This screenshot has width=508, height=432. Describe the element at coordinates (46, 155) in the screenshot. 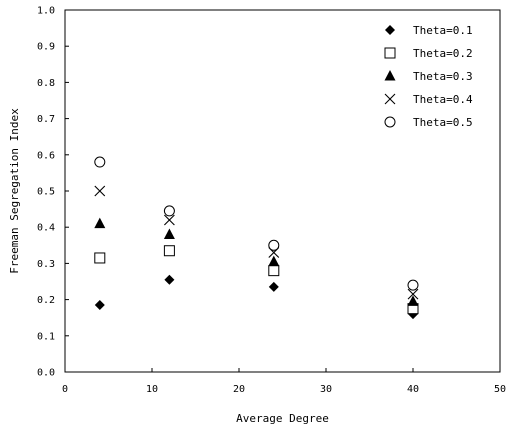

I see `y-tick-label: 0.6` at that location.